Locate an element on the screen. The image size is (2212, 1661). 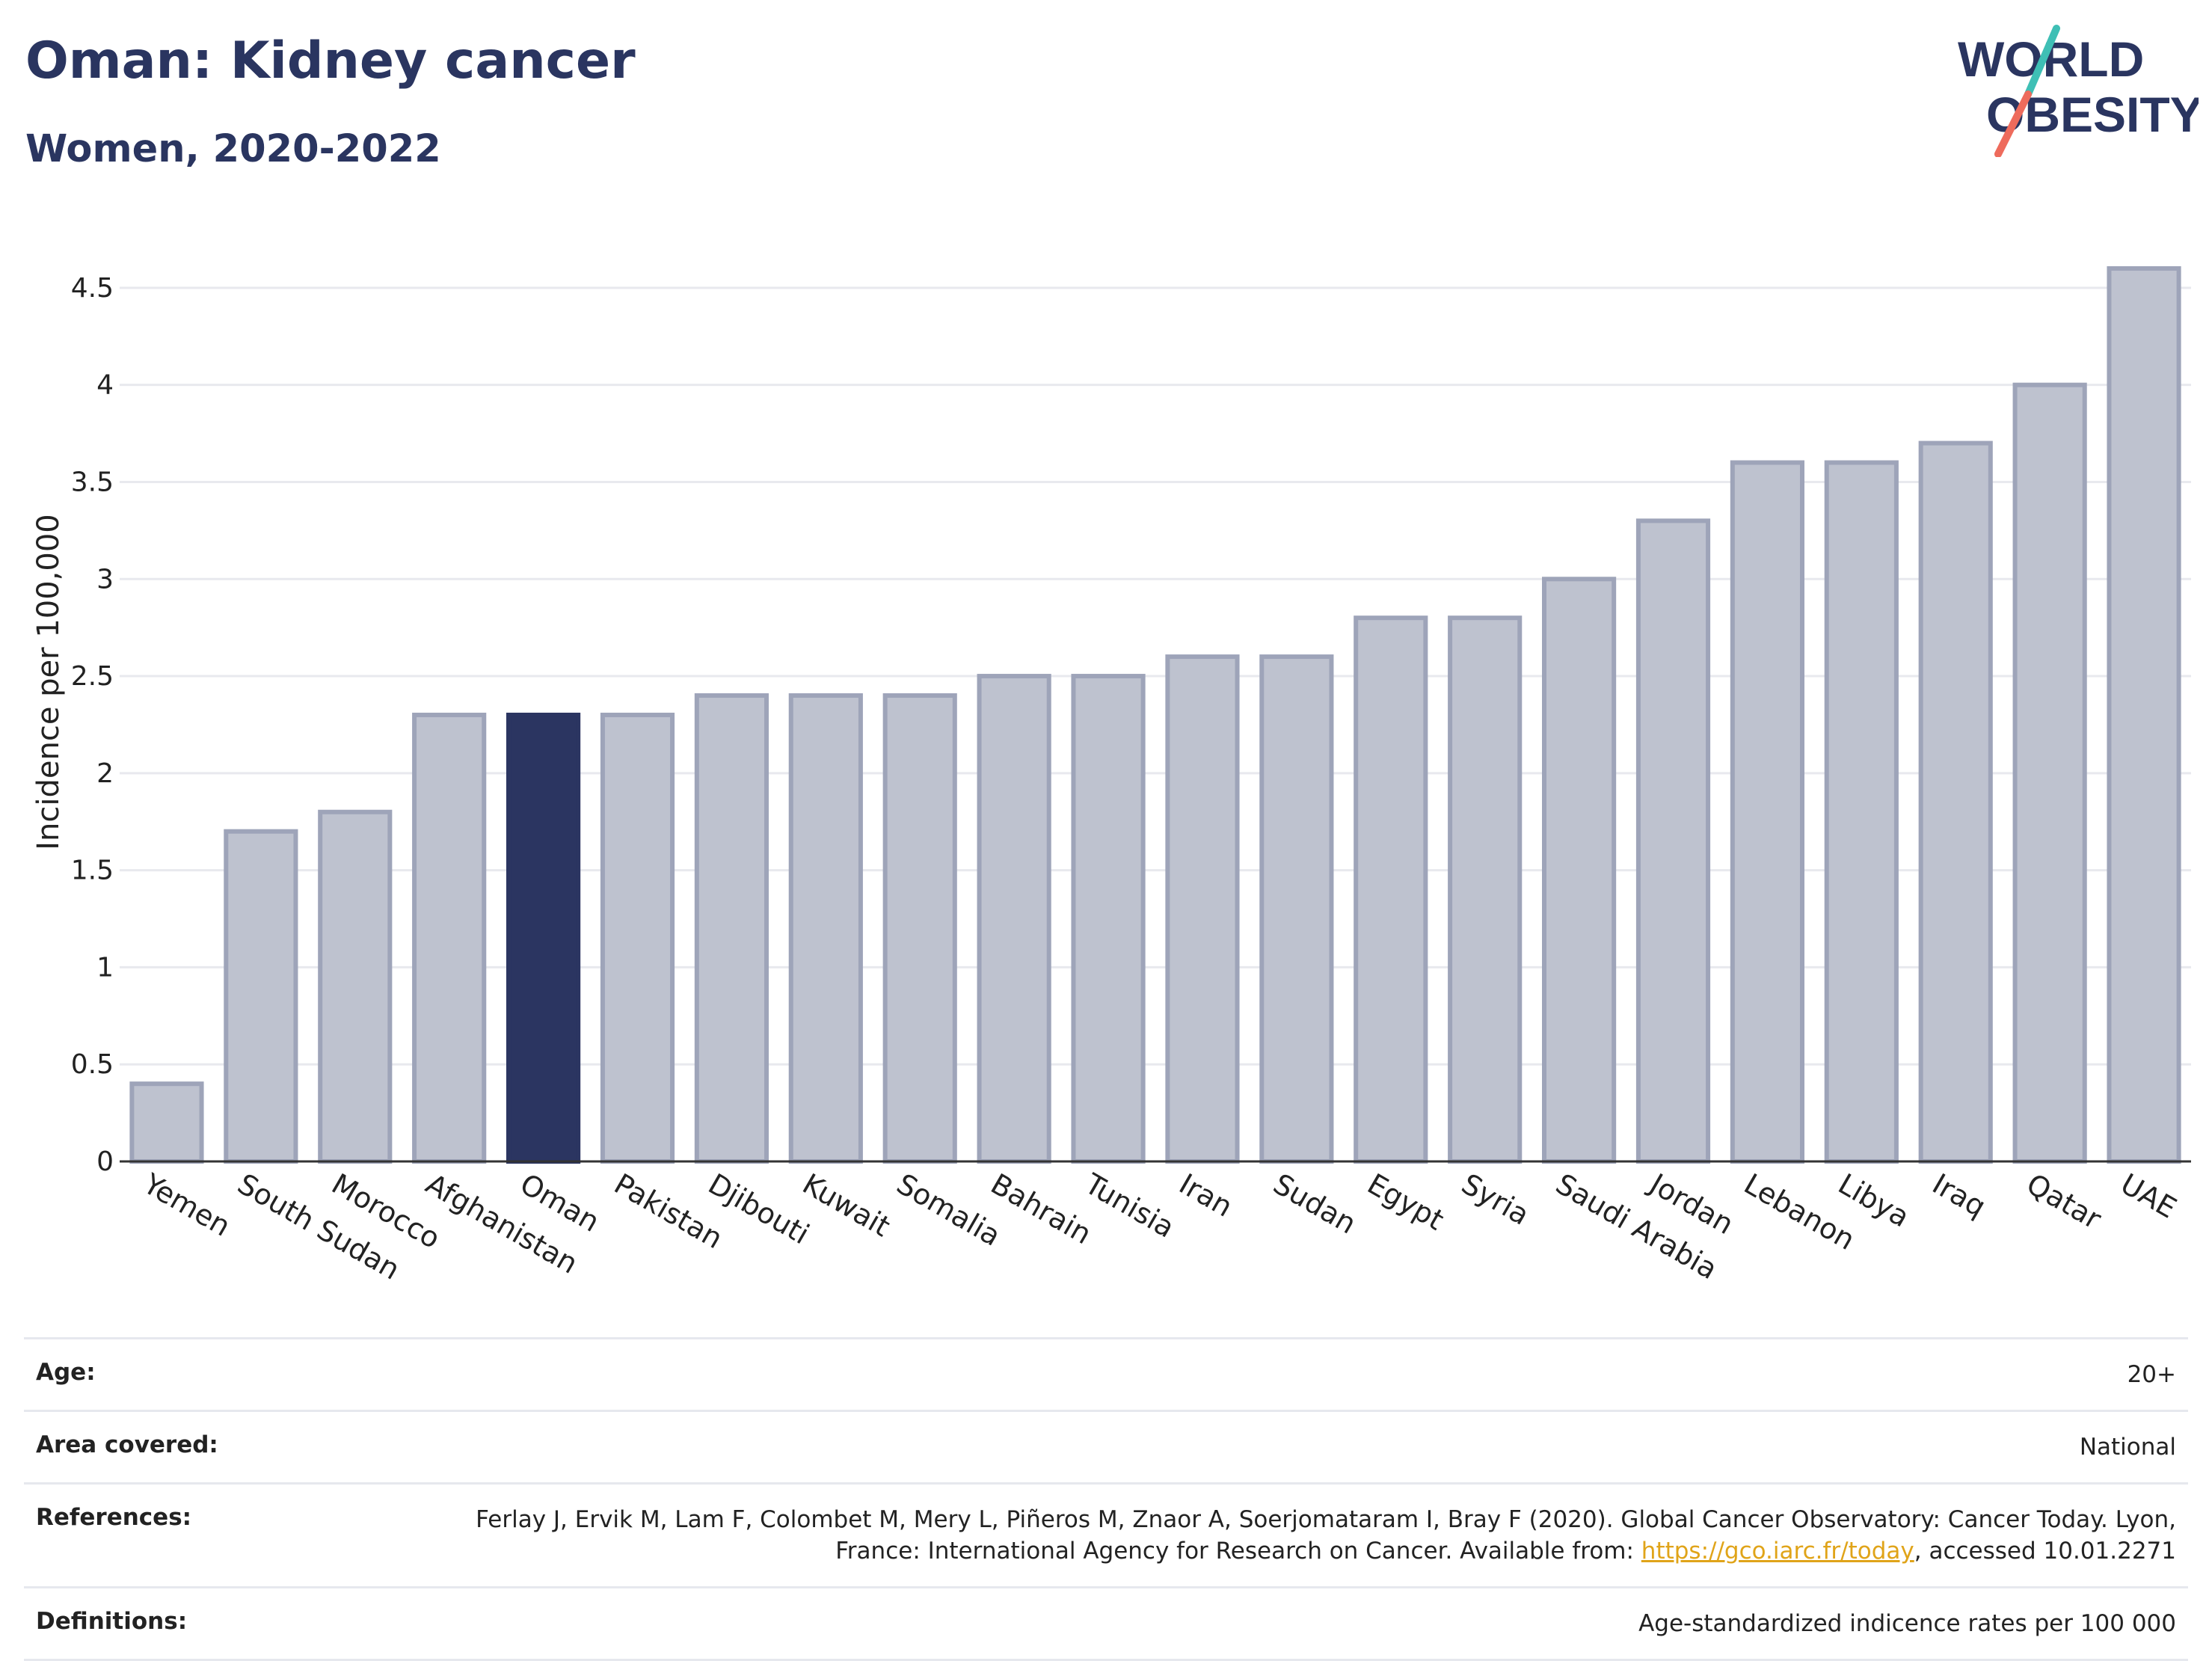
references-tail: , accessed 10.01.2271 is located at coordinates (2045, 1552).